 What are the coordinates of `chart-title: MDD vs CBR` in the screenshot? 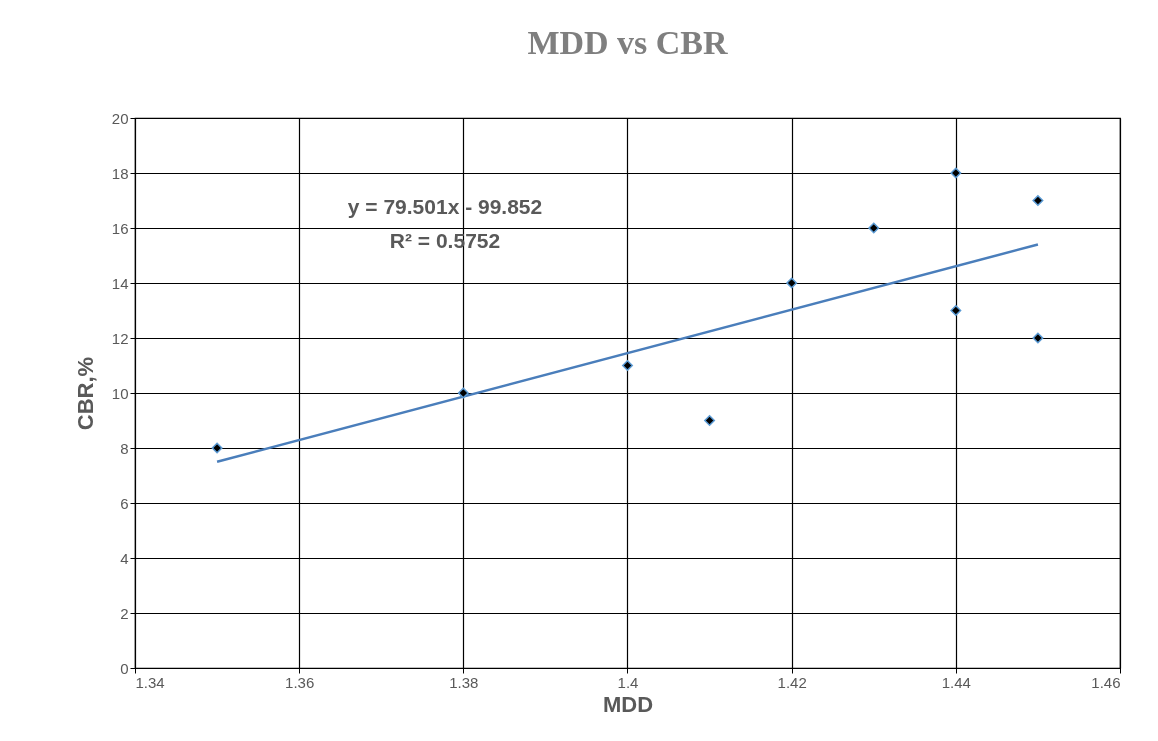 It's located at (628, 42).